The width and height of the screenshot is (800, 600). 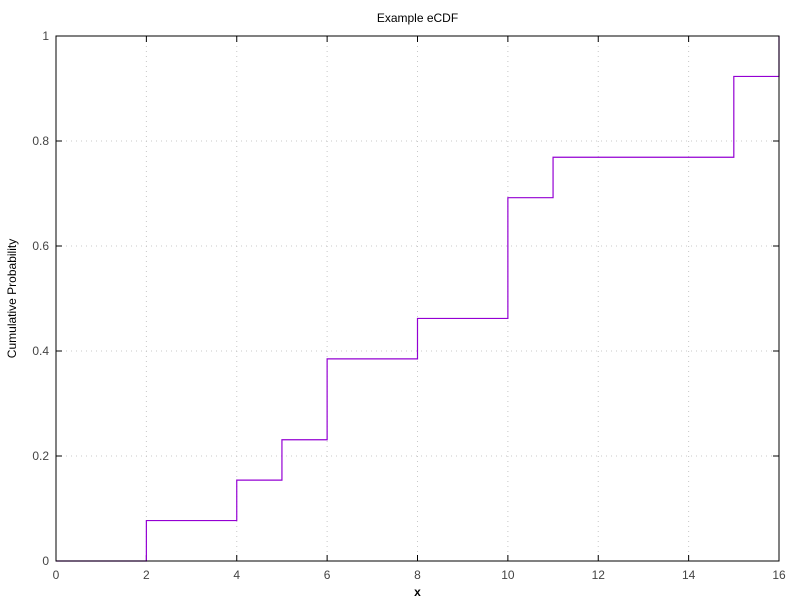 I want to click on y-tick-label: 0.8, so click(x=40, y=141).